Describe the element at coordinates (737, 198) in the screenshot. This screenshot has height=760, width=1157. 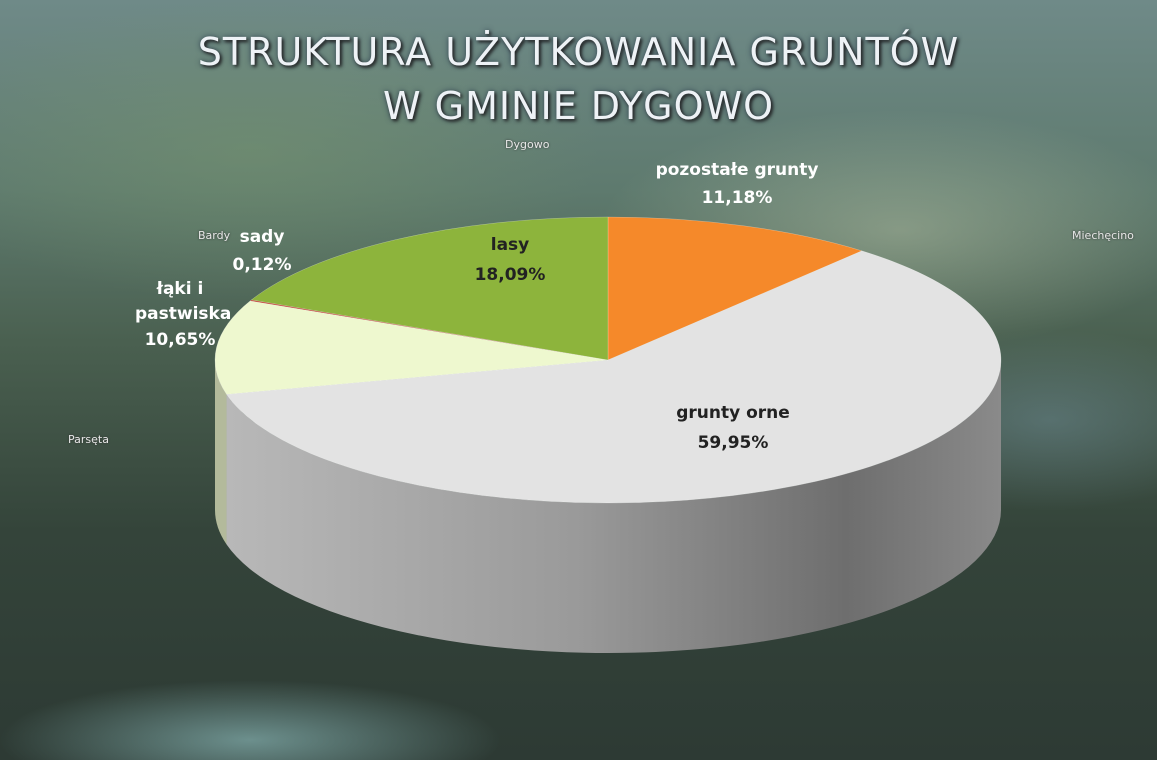
I see `value-label: 11,18%` at that location.